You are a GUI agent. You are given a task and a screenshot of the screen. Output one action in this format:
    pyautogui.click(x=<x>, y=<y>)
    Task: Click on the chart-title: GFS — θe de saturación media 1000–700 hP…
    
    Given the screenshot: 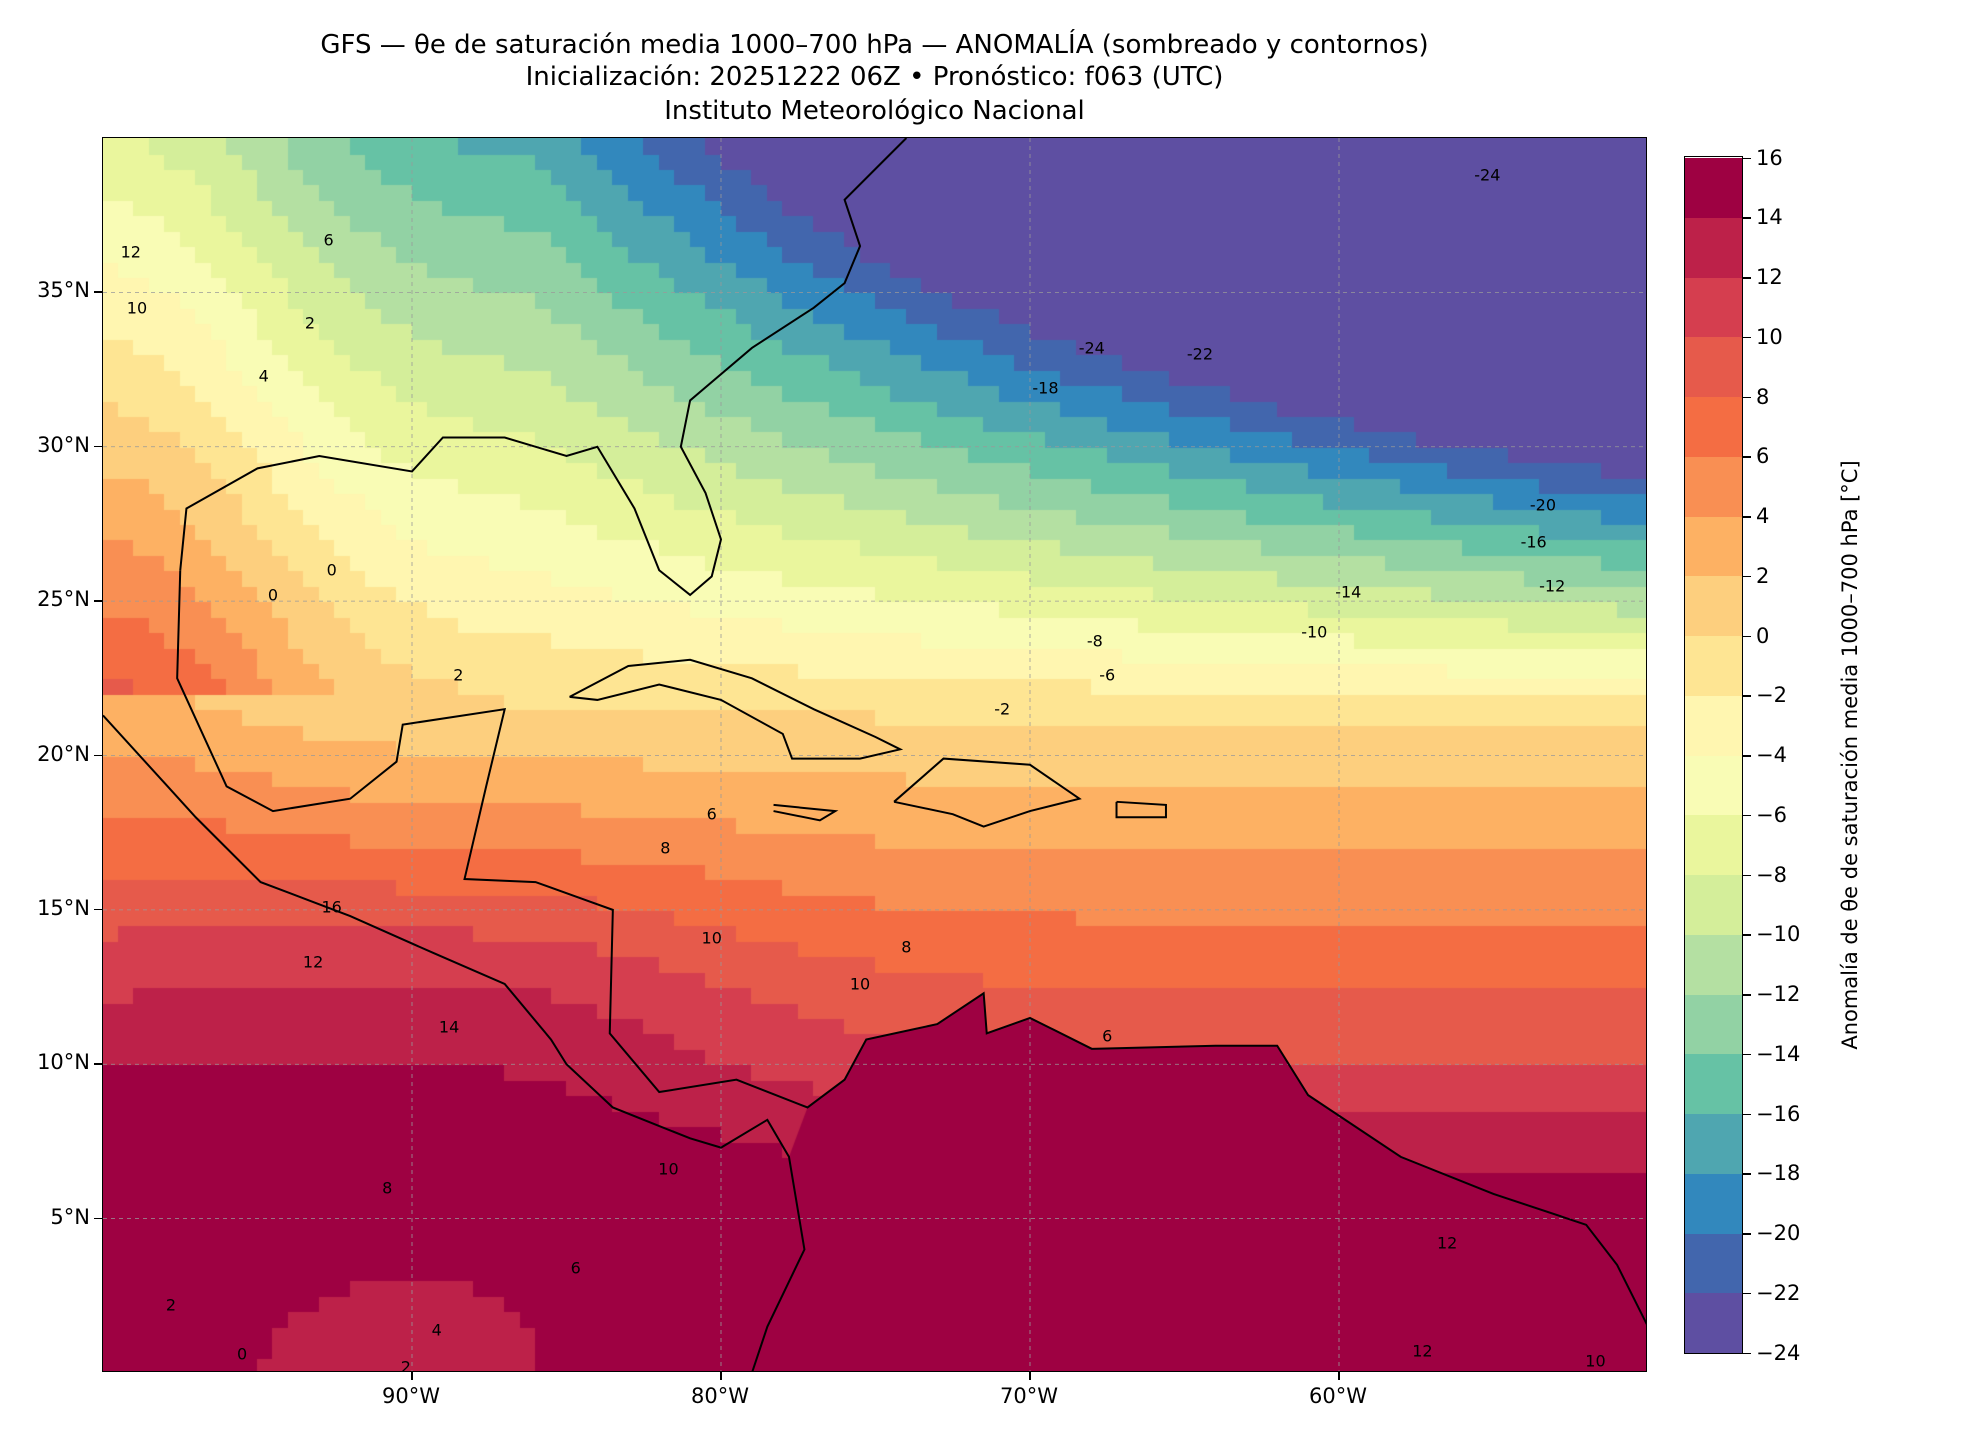 What is the action you would take?
    pyautogui.click(x=874, y=45)
    